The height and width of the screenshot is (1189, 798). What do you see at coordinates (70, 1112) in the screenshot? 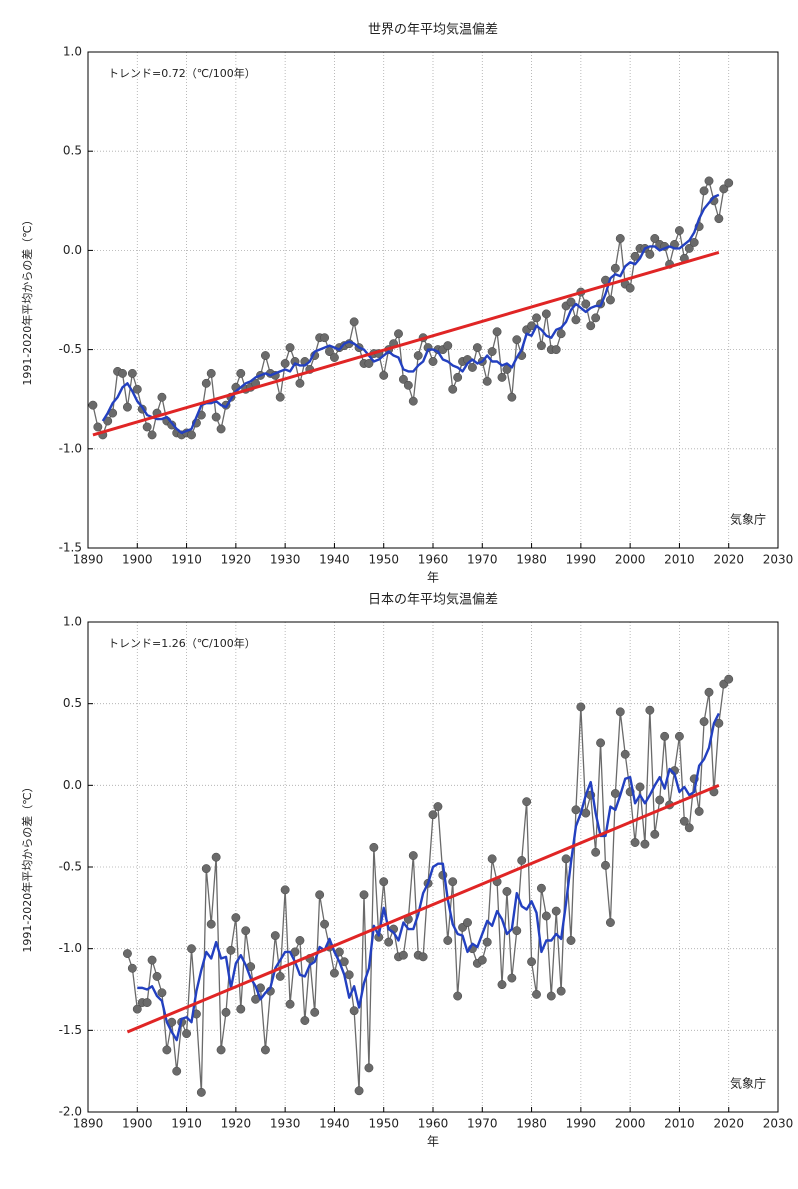
I see `y-tick-label: -2.0` at bounding box center [70, 1112].